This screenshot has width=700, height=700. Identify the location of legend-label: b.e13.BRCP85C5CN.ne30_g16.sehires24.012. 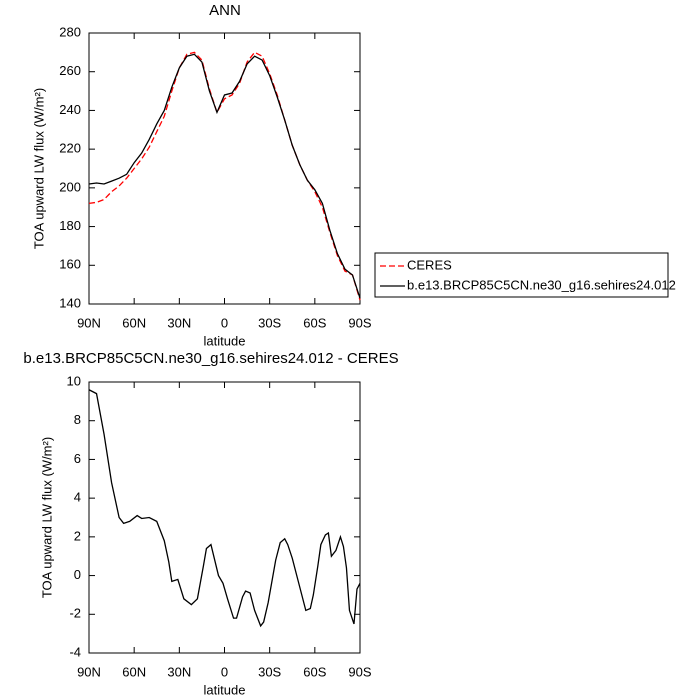
(541, 284).